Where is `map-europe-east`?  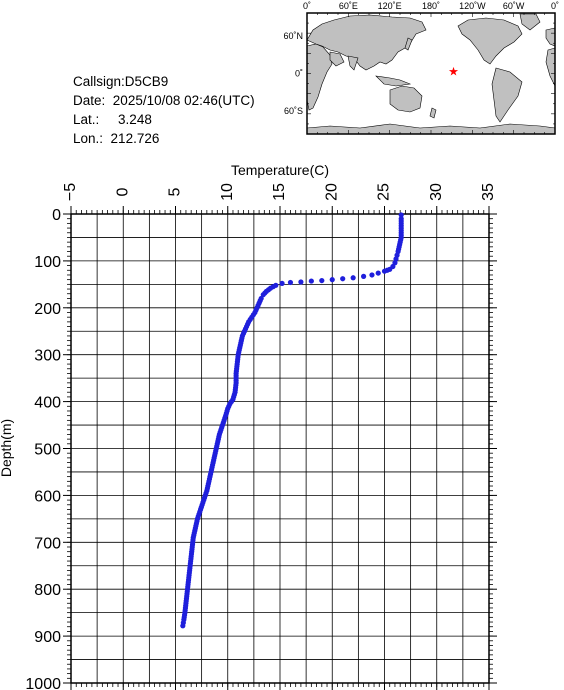 map-europe-east is located at coordinates (550, 37).